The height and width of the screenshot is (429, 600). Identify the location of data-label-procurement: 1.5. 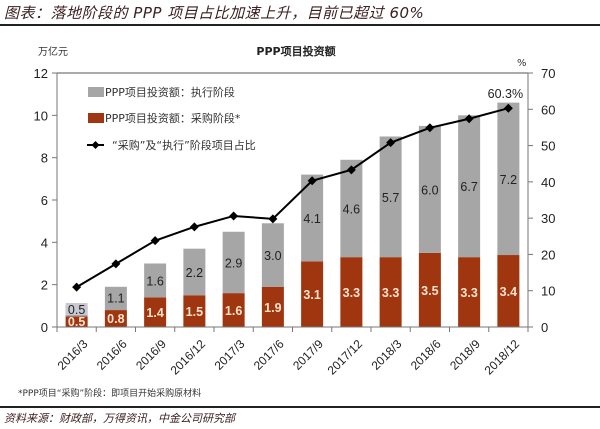
(194, 312).